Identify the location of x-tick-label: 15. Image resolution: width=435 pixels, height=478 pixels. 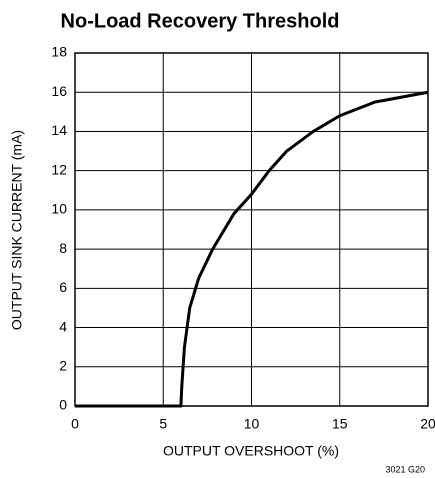
(340, 424).